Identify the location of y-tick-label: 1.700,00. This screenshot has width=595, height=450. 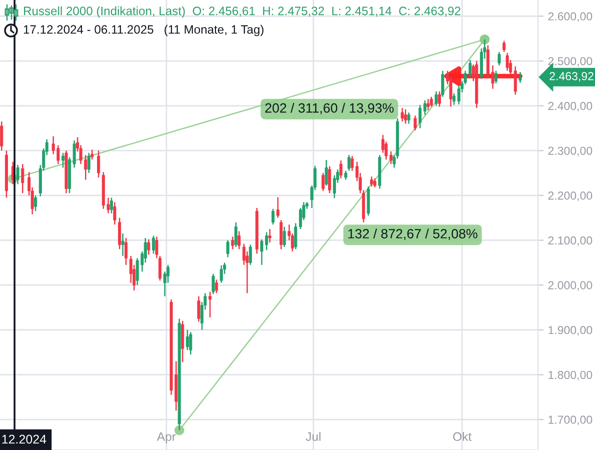
(570, 421).